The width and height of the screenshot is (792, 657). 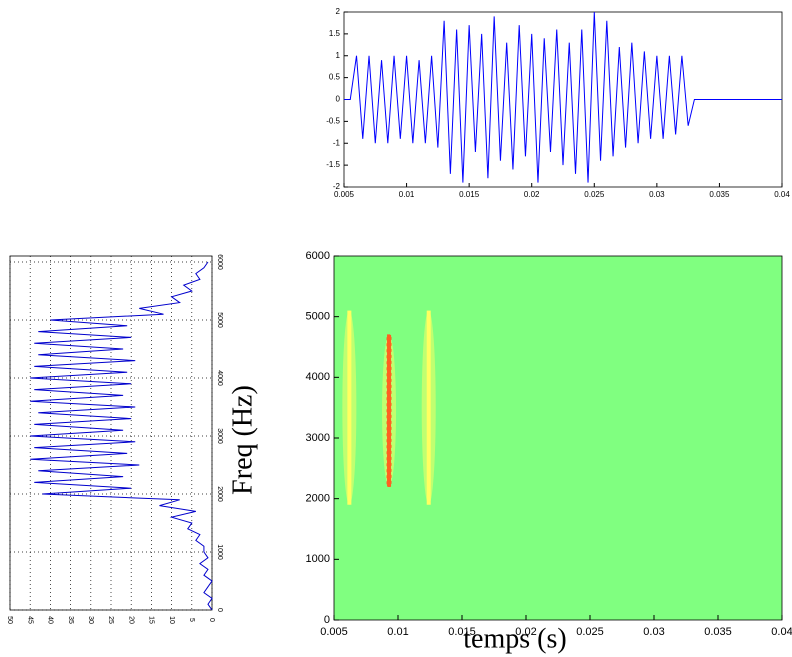 I want to click on y-tick-label: 4000, so click(x=318, y=377).